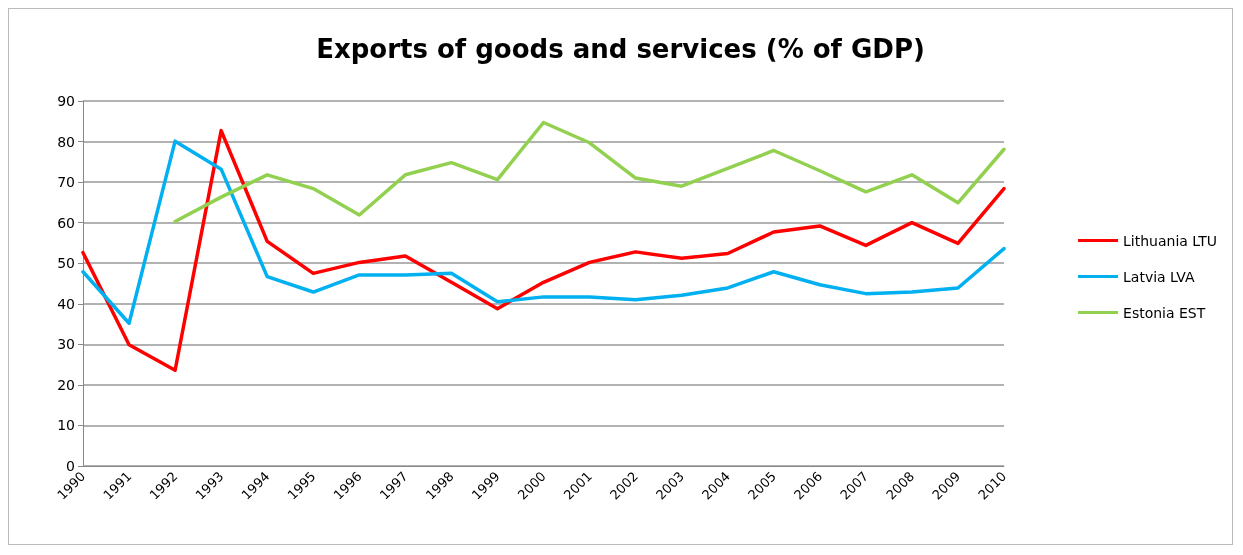 The image size is (1243, 555). What do you see at coordinates (66, 222) in the screenshot?
I see `y-tick-label: 60` at bounding box center [66, 222].